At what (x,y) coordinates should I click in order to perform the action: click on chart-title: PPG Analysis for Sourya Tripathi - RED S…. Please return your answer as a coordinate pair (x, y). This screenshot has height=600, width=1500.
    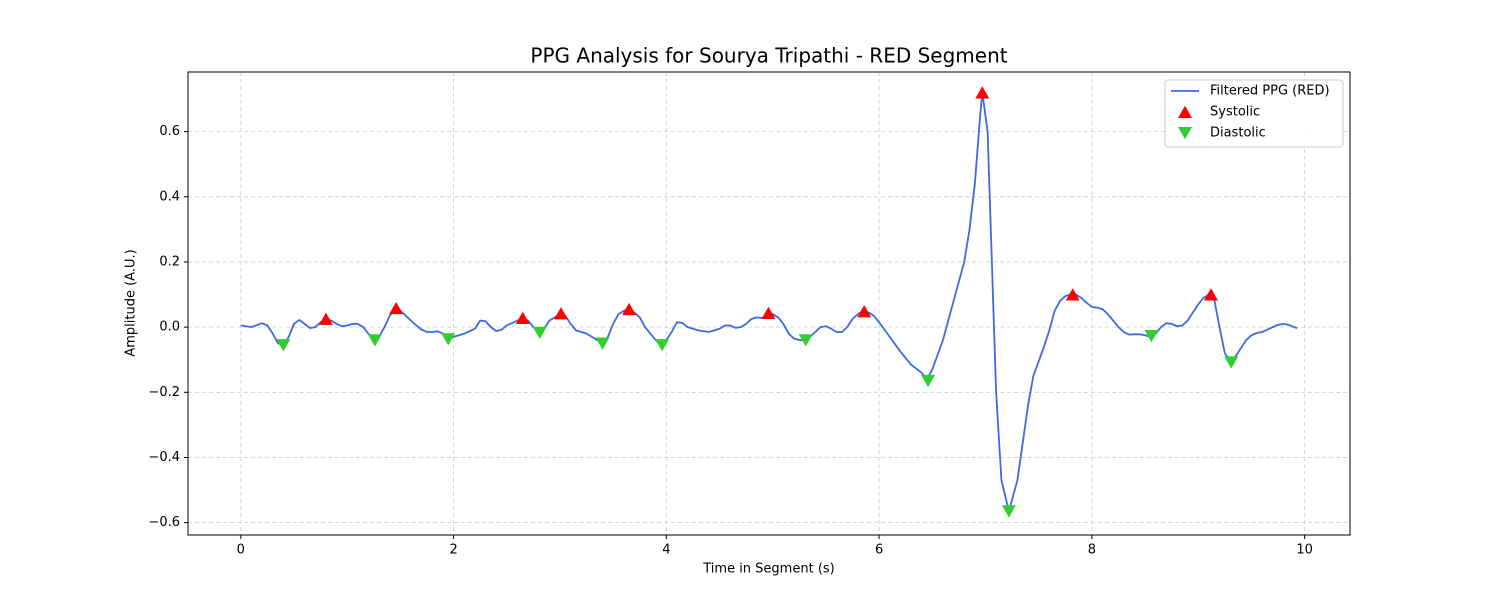
    Looking at the image, I should click on (768, 56).